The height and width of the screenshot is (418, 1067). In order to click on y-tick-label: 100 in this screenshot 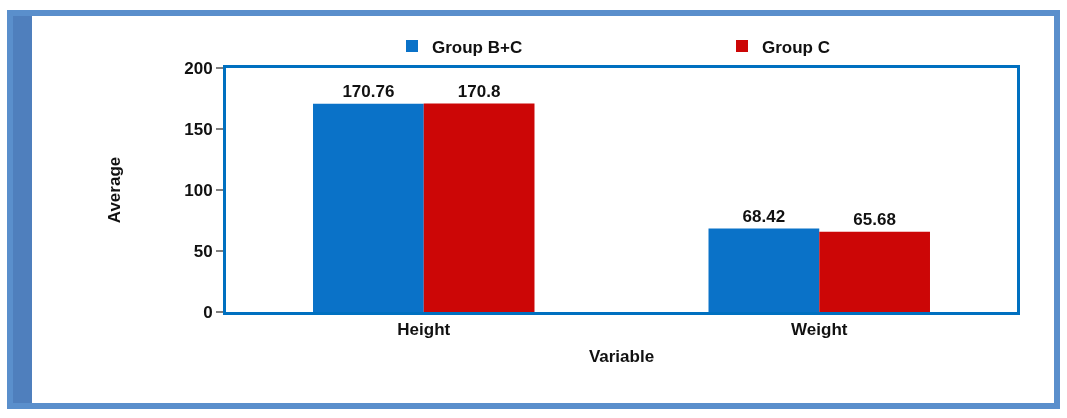, I will do `click(198, 190)`.